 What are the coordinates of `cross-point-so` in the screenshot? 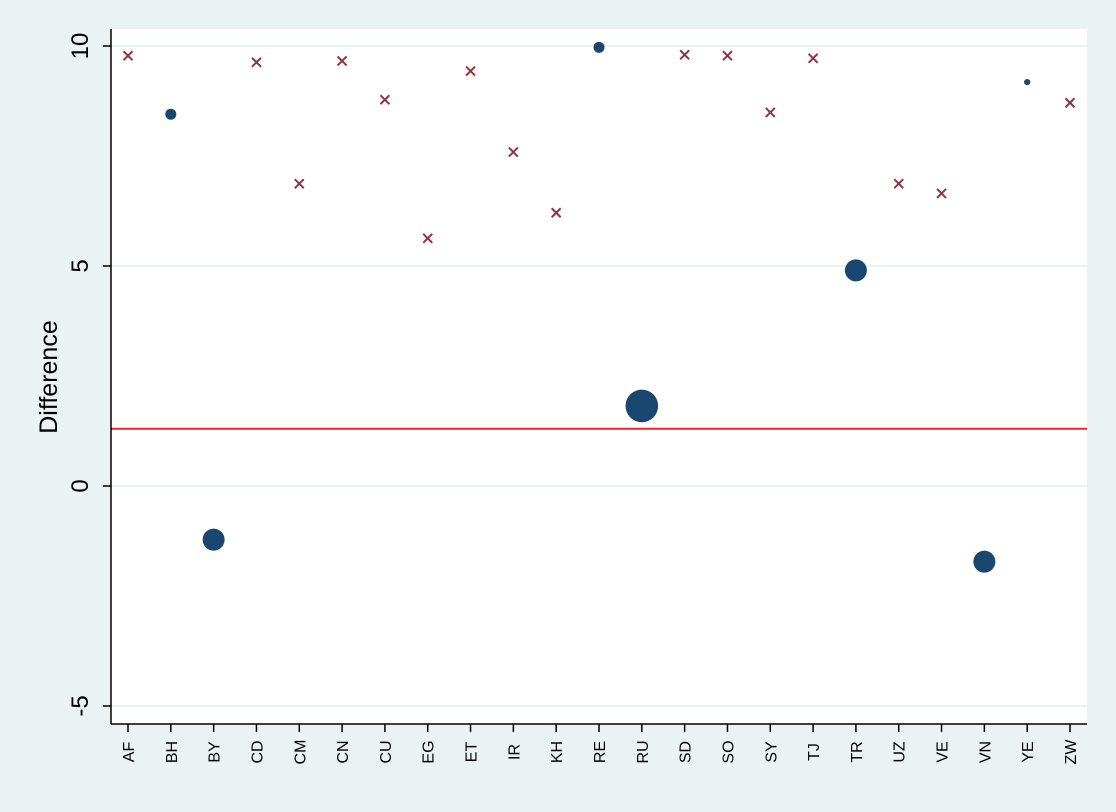 It's located at (727, 55).